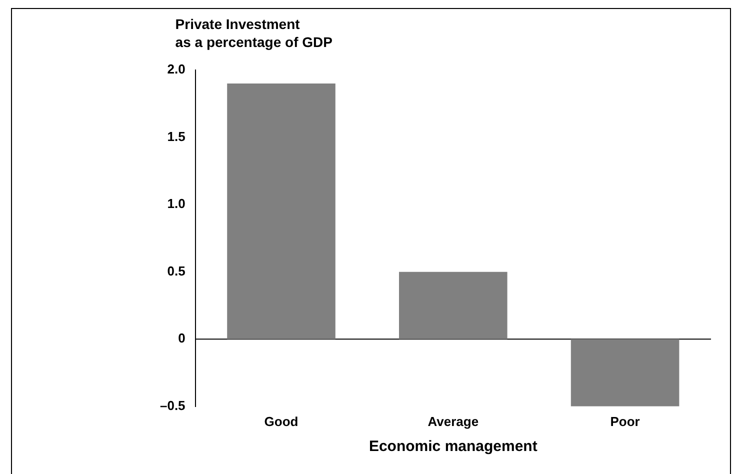 Image resolution: width=745 pixels, height=474 pixels. What do you see at coordinates (182, 338) in the screenshot?
I see `y-tick-label: 0` at bounding box center [182, 338].